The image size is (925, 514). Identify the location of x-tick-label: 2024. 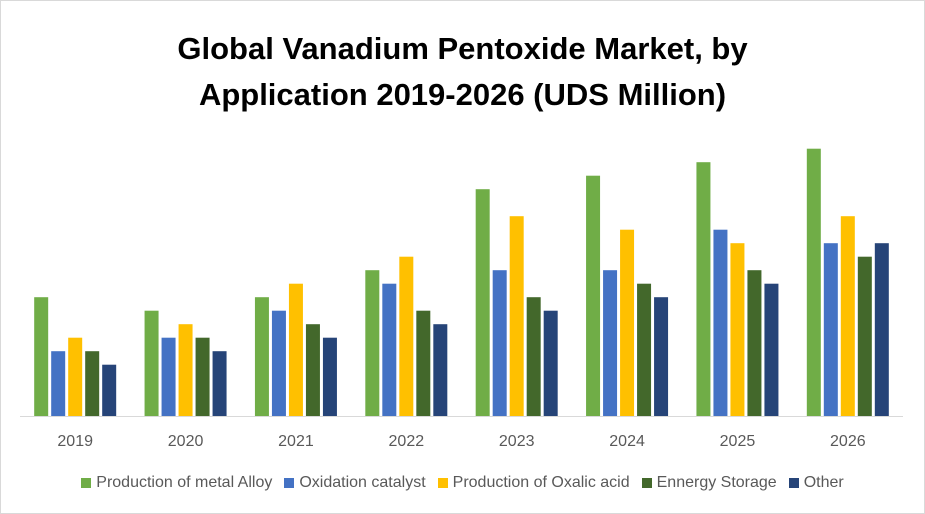
(627, 441).